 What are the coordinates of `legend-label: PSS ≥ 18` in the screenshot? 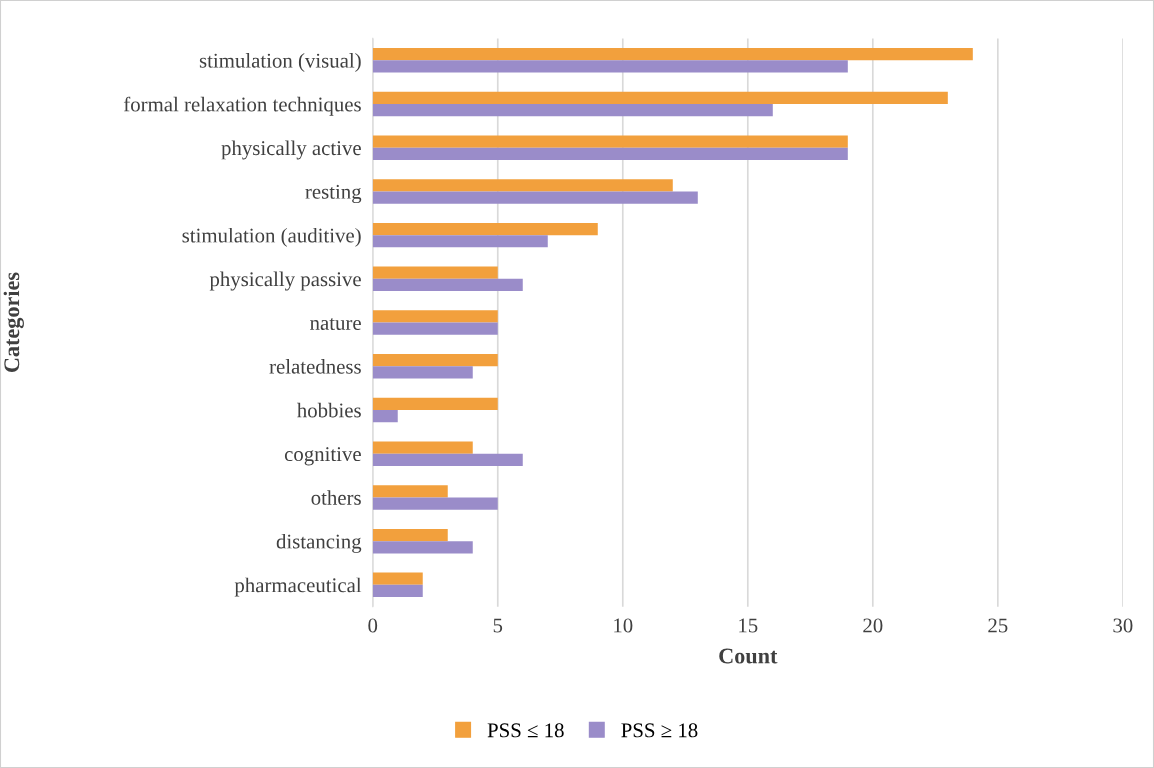 It's located at (659, 730).